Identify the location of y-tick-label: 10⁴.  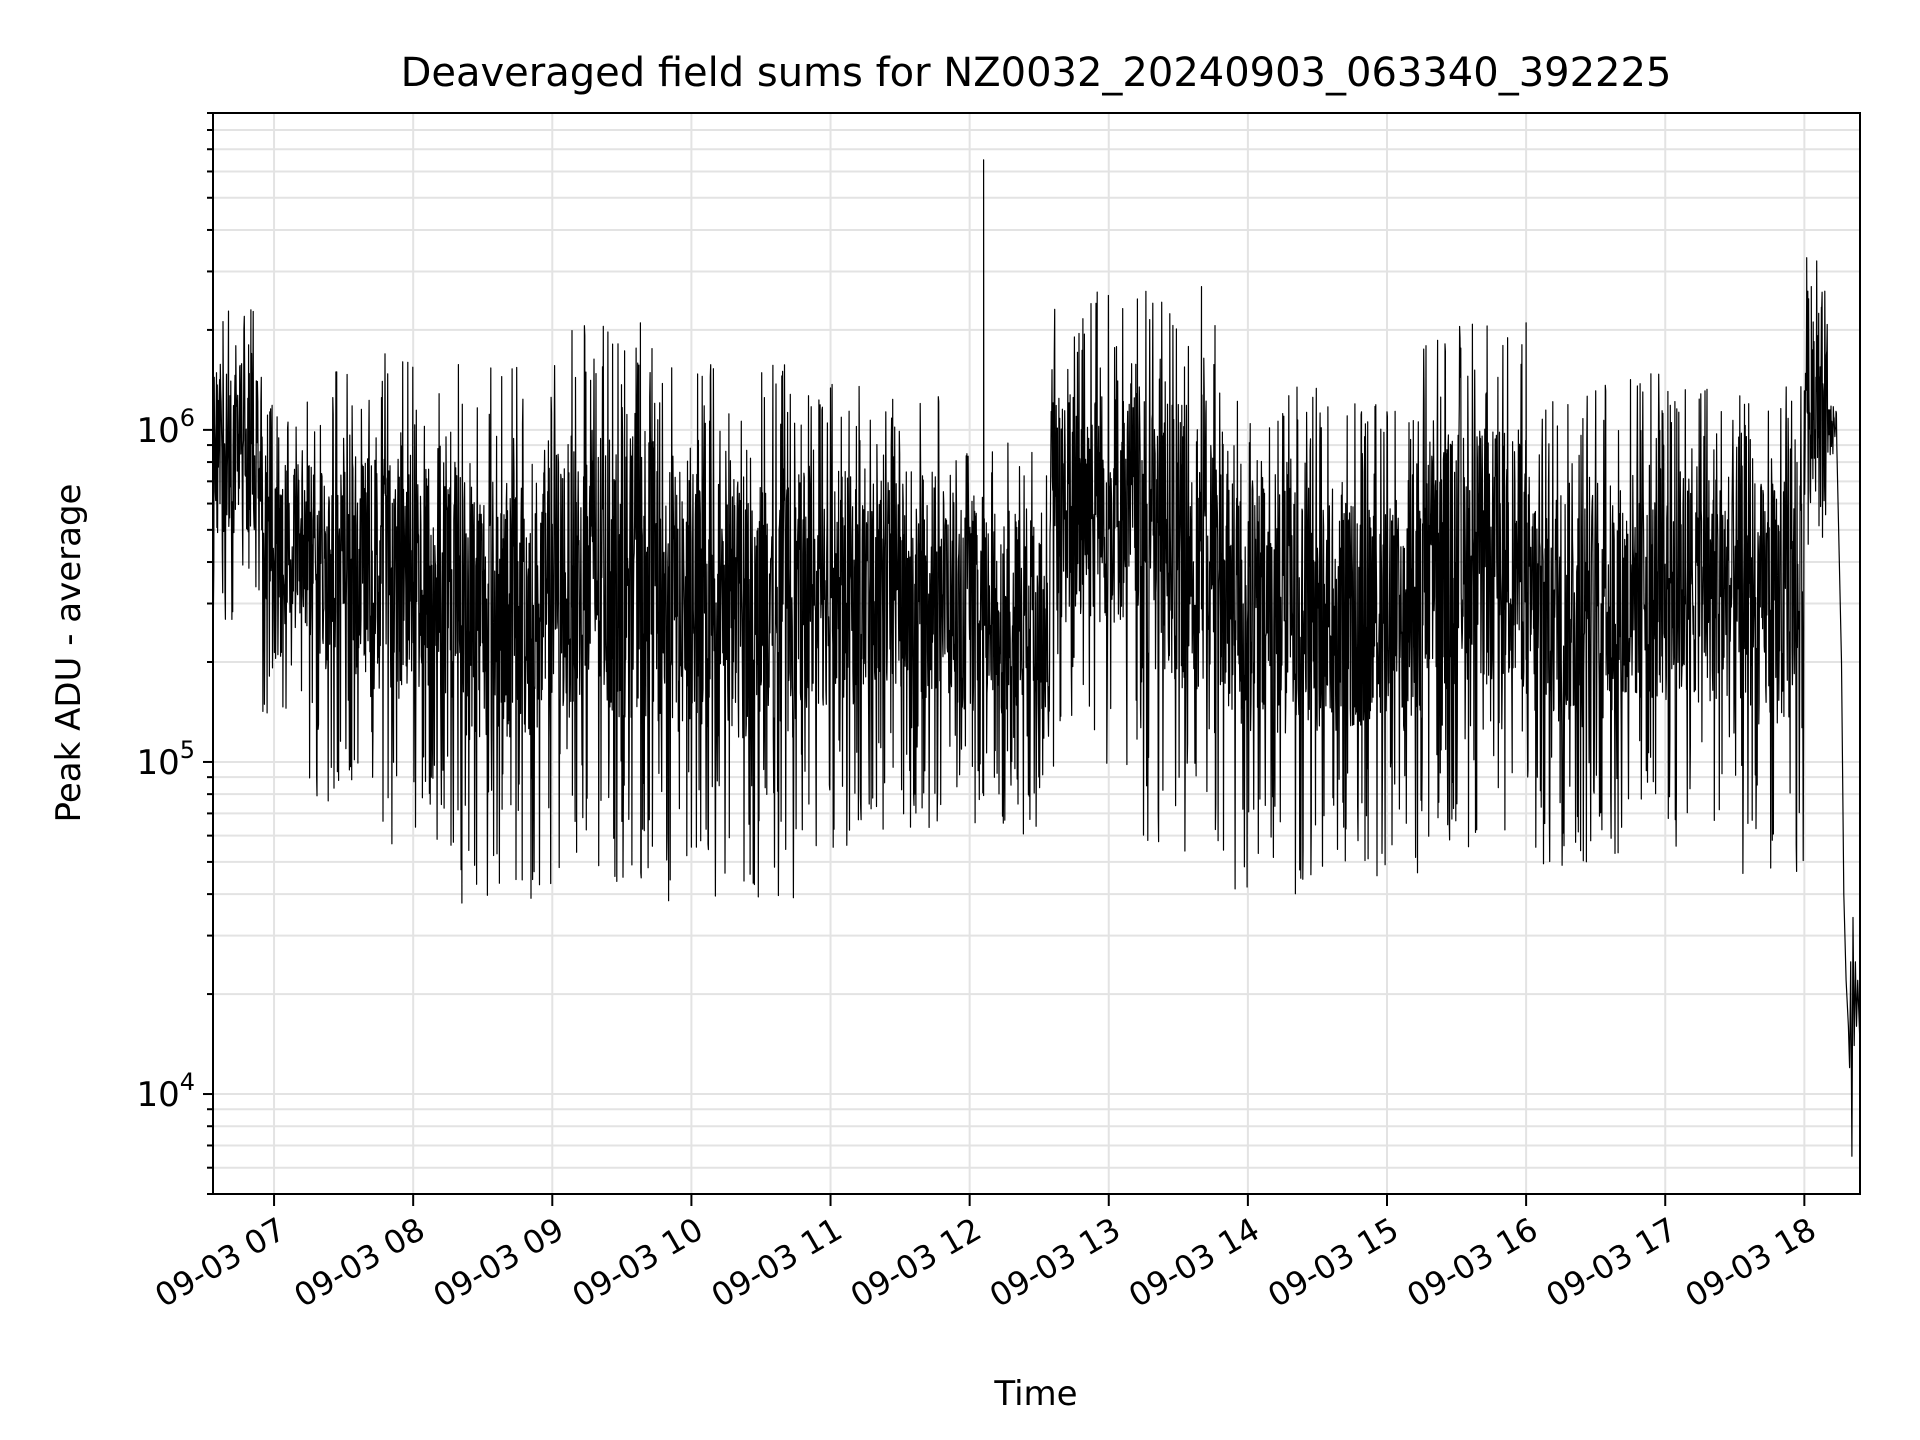
(165, 1091).